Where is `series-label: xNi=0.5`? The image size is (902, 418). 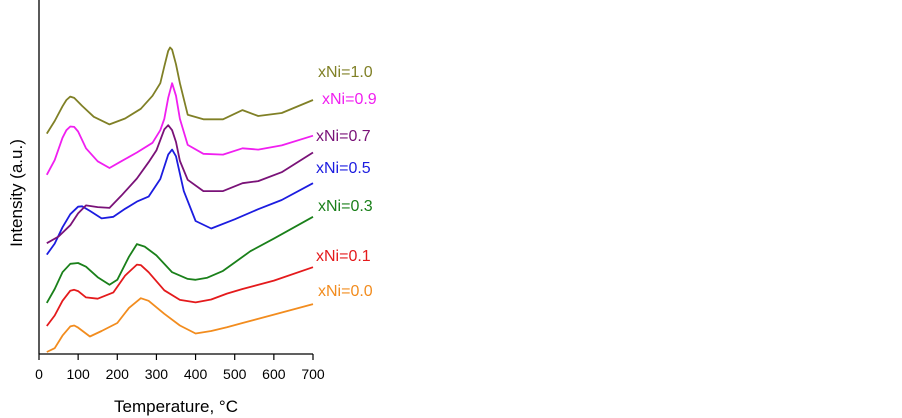 series-label: xNi=0.5 is located at coordinates (343, 168).